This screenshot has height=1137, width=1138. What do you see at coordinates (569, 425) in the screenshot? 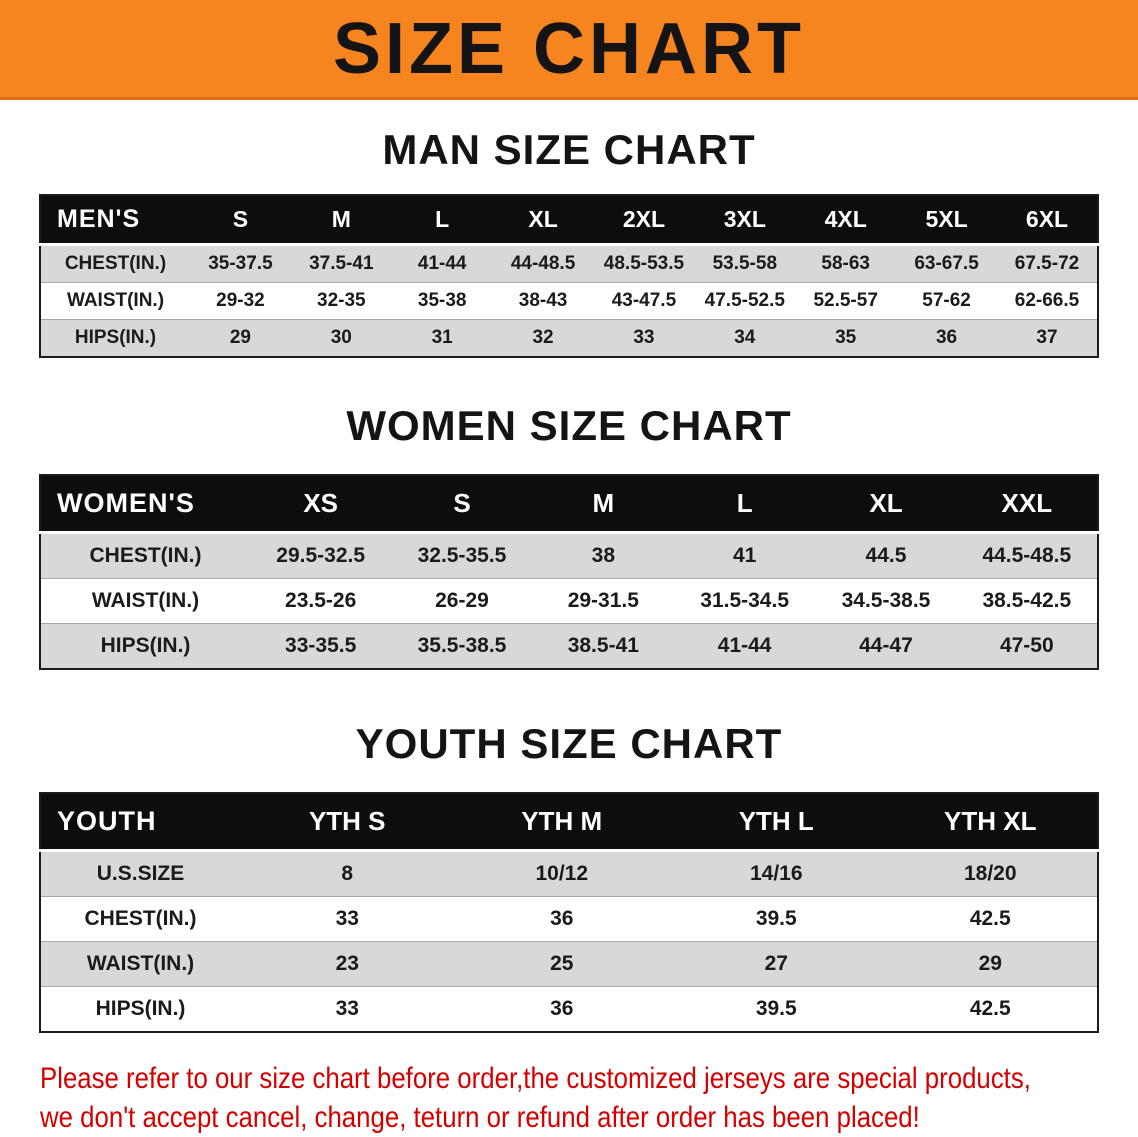
I see `women-section-heading: WOMEN SIZE CHART` at bounding box center [569, 425].